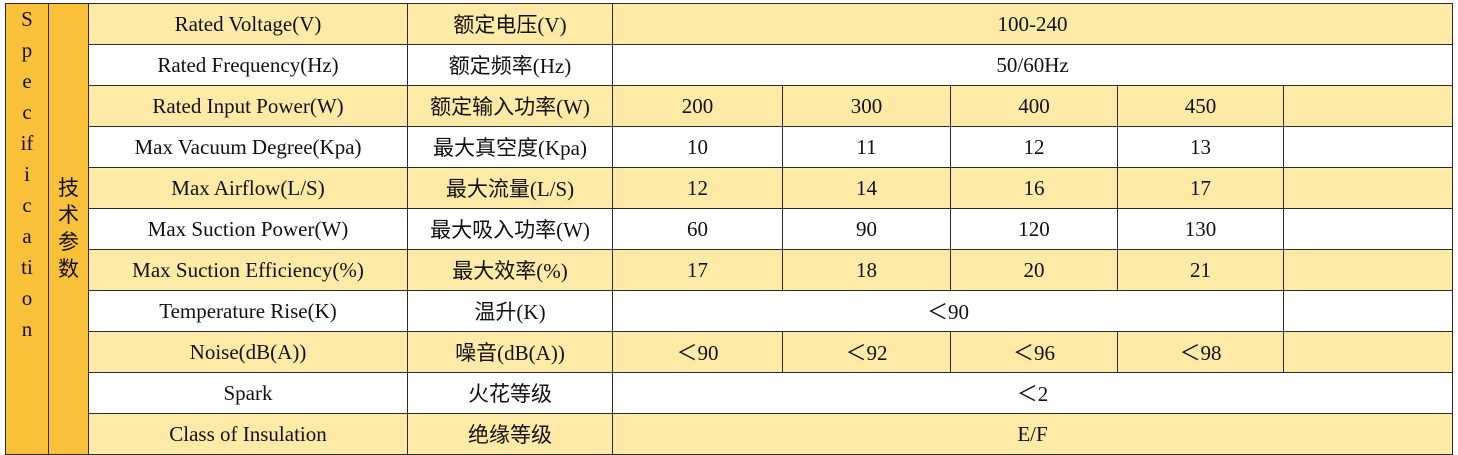 Image resolution: width=1458 pixels, height=455 pixels. I want to click on value-cell: 16, so click(1034, 188).